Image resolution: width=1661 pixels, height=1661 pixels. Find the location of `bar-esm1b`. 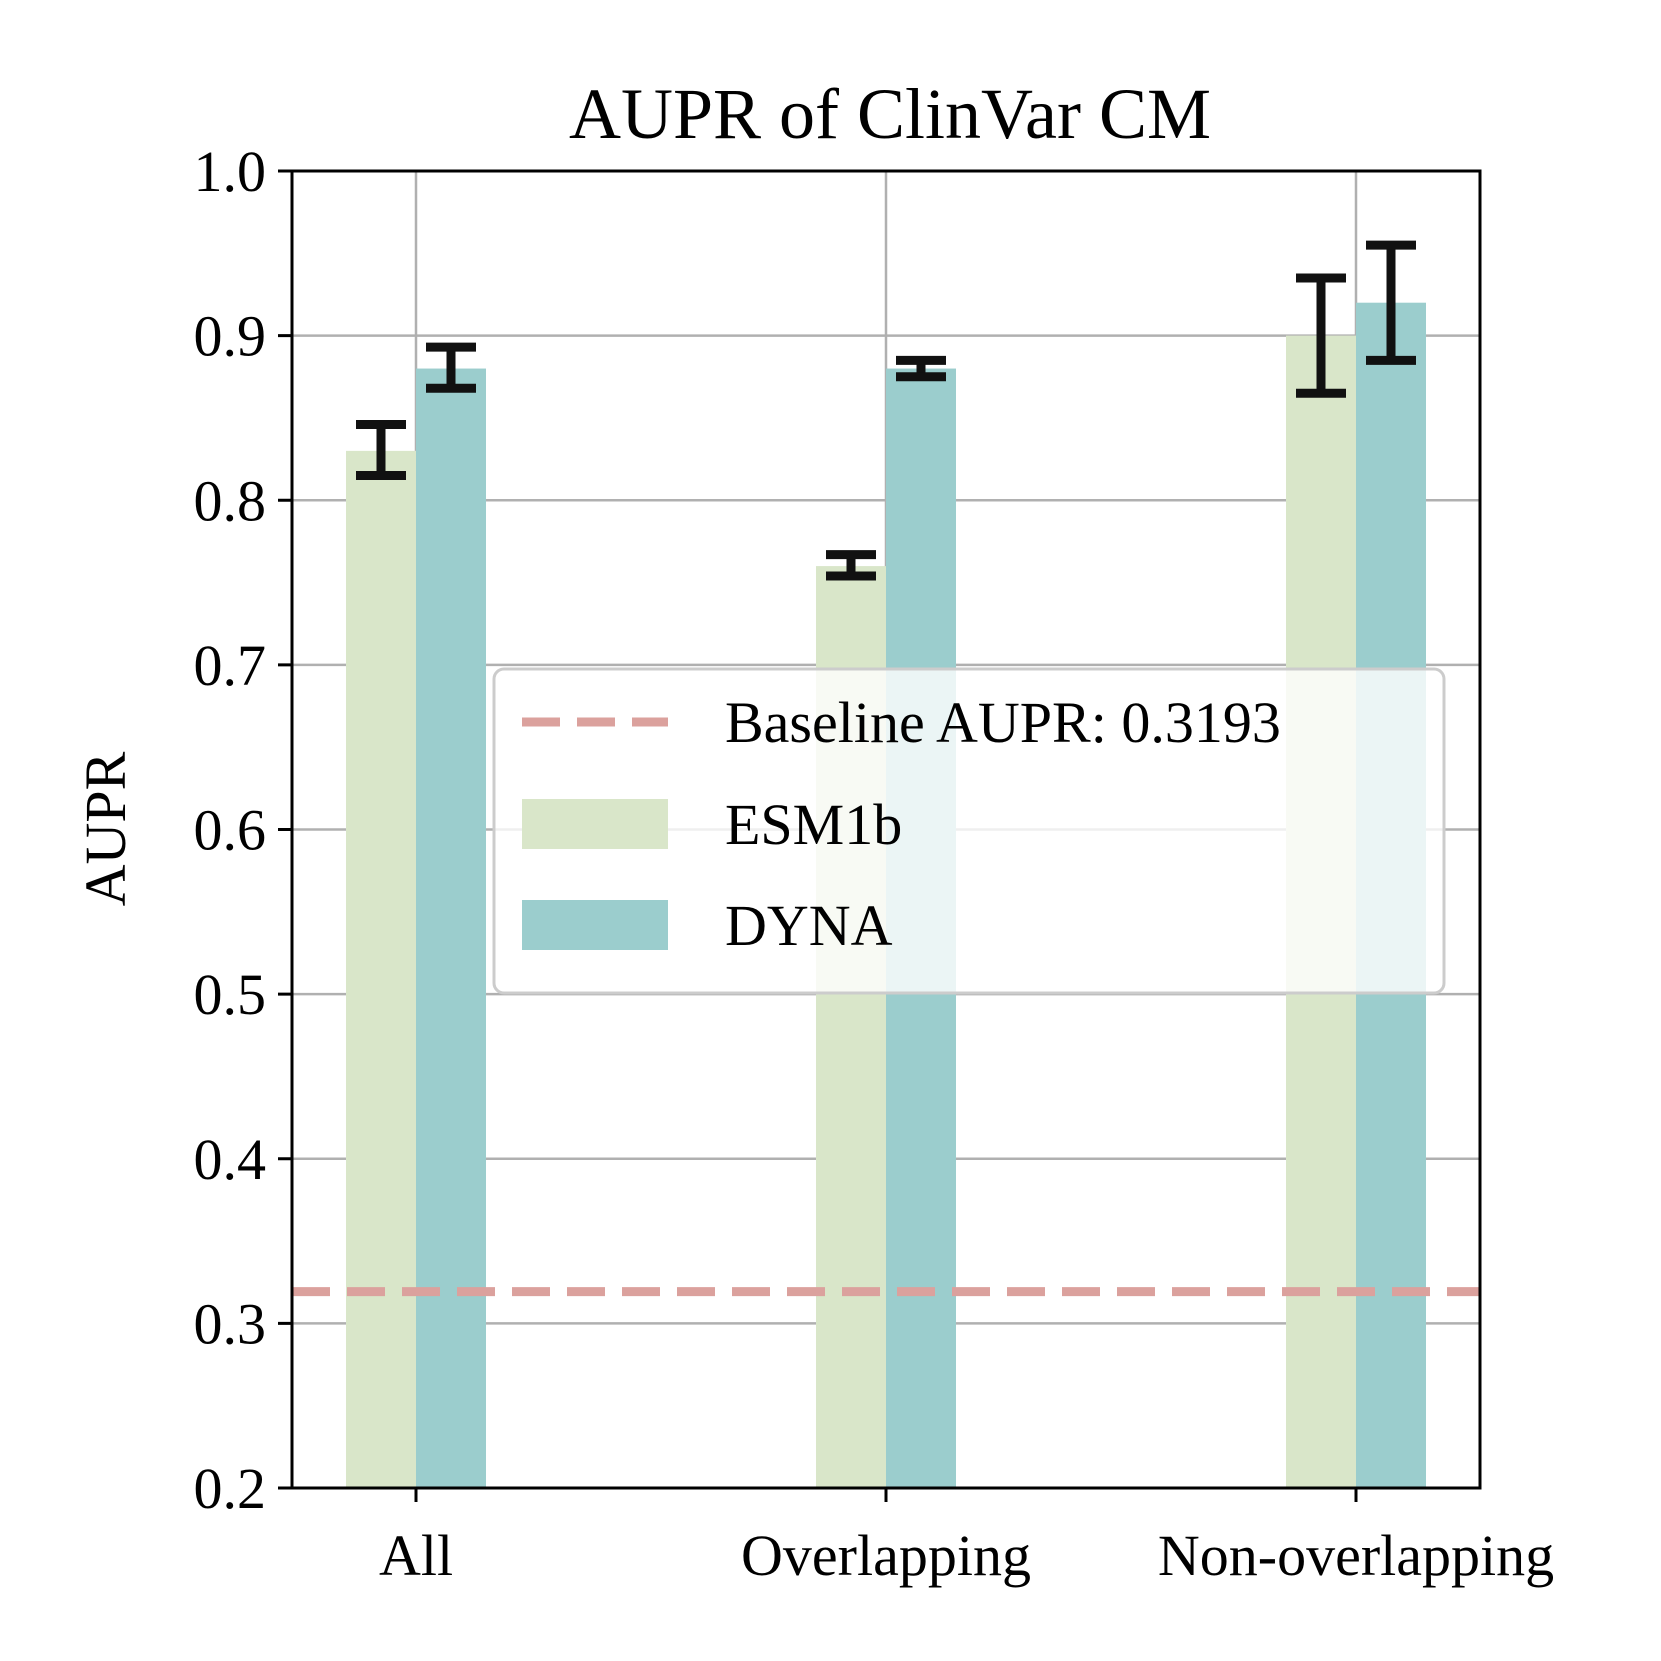

bar-esm1b is located at coordinates (381, 969).